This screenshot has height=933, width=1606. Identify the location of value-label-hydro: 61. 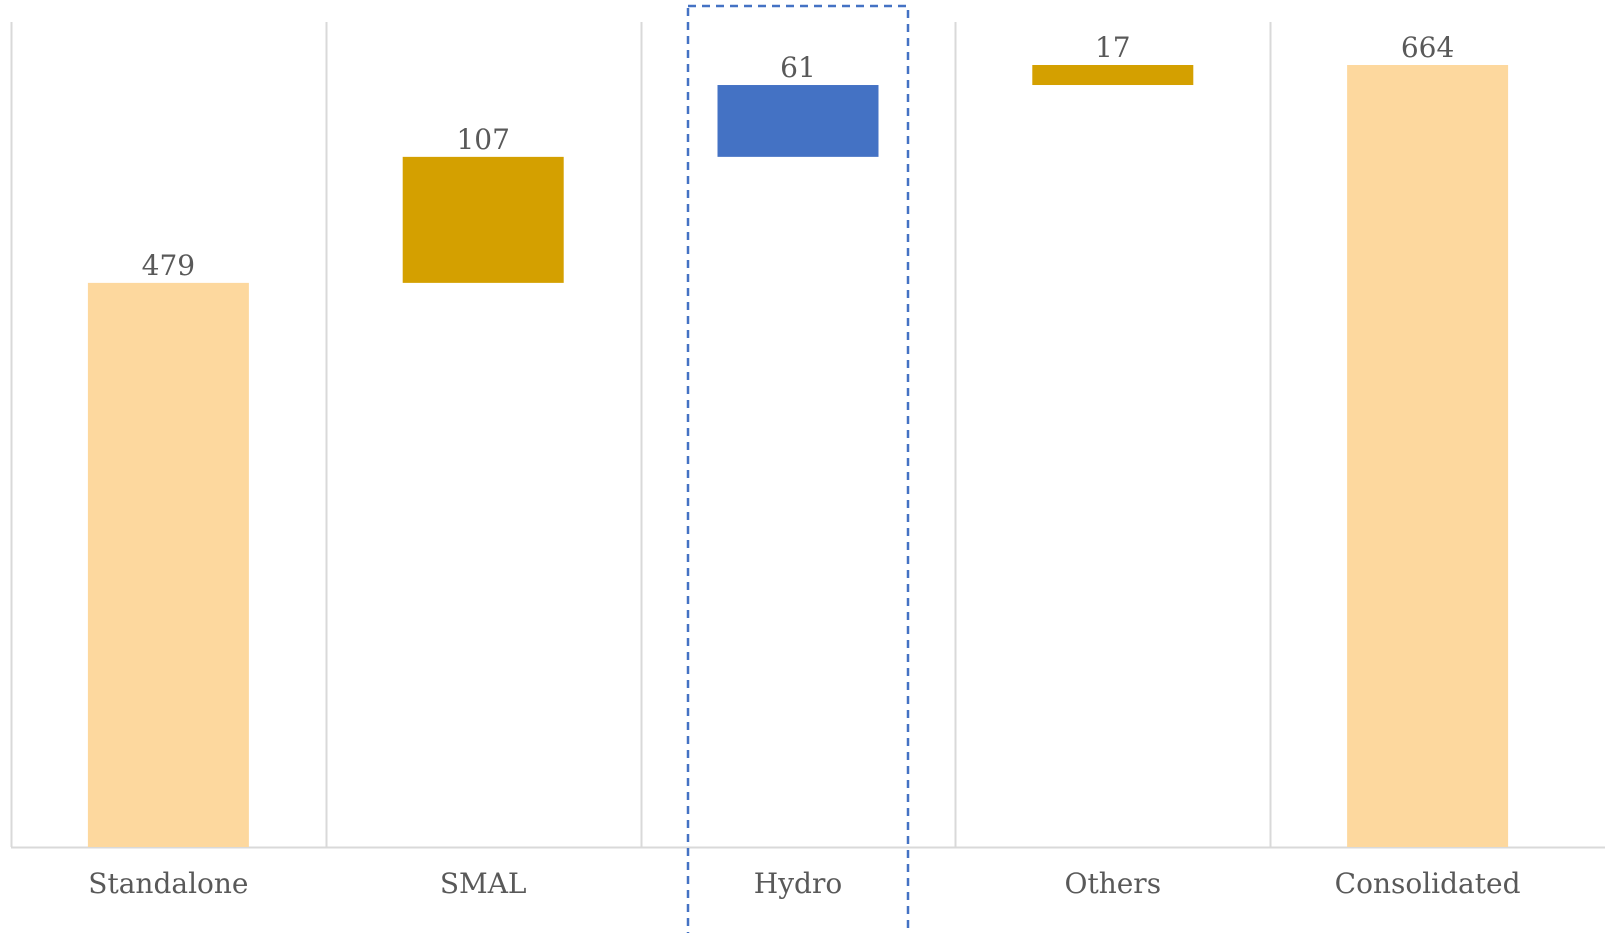
(798, 67).